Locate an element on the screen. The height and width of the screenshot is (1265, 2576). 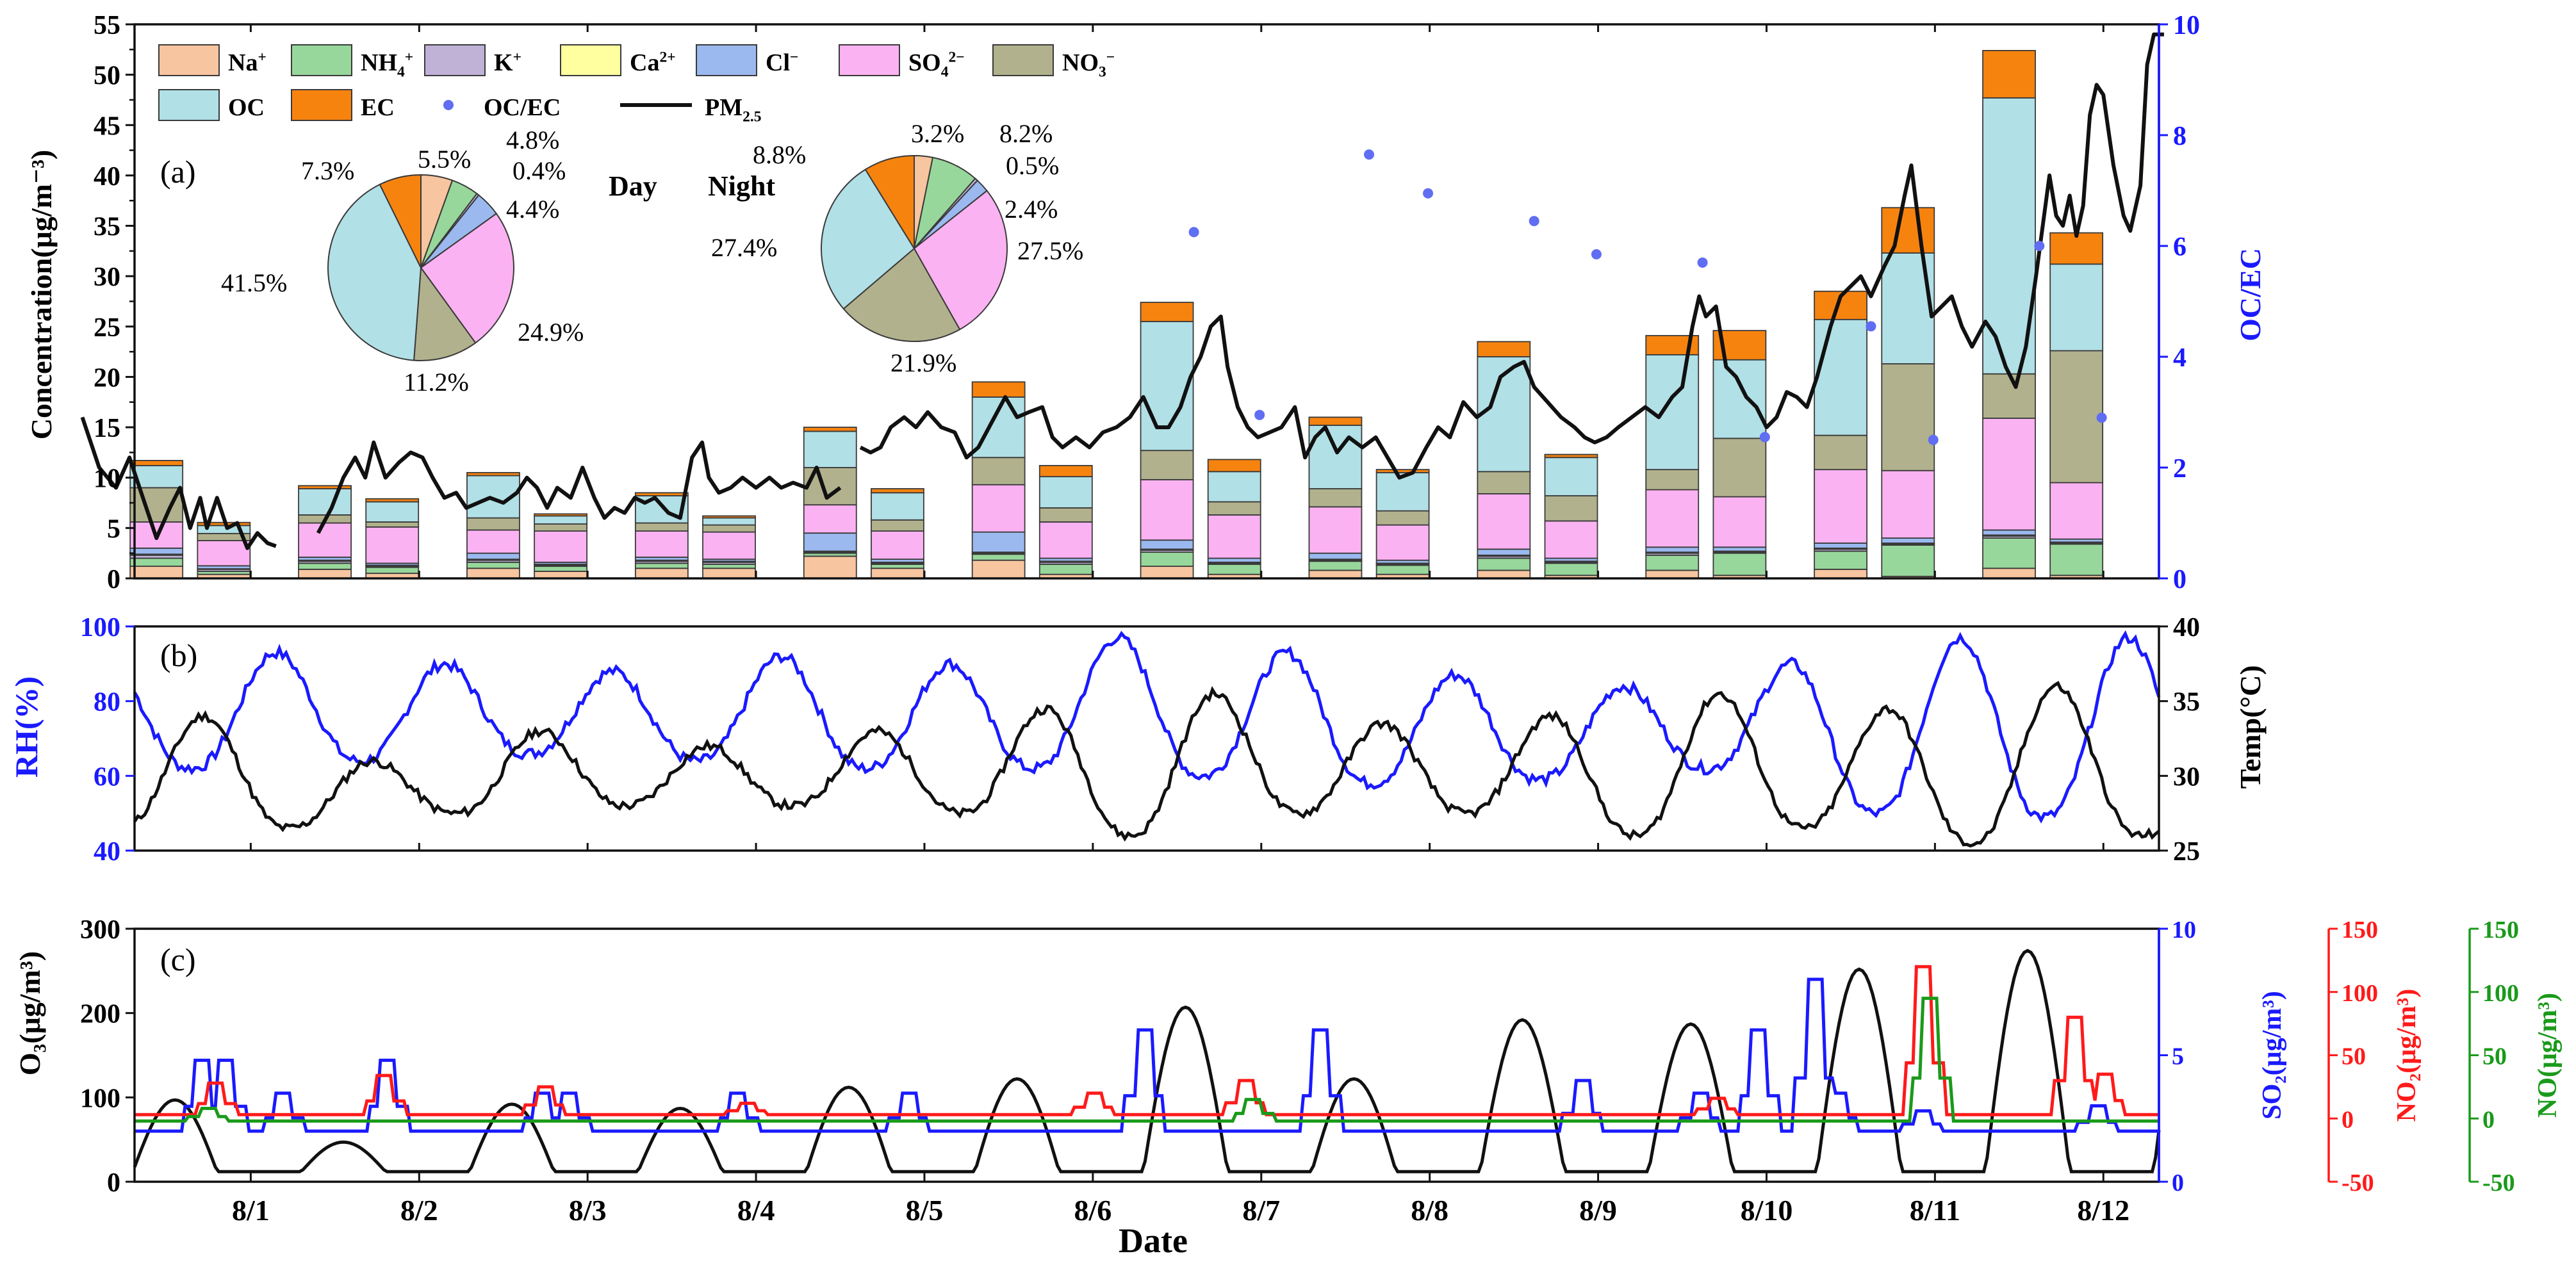
extra-axis-tick-label-0: 5 is located at coordinates (2178, 1056).